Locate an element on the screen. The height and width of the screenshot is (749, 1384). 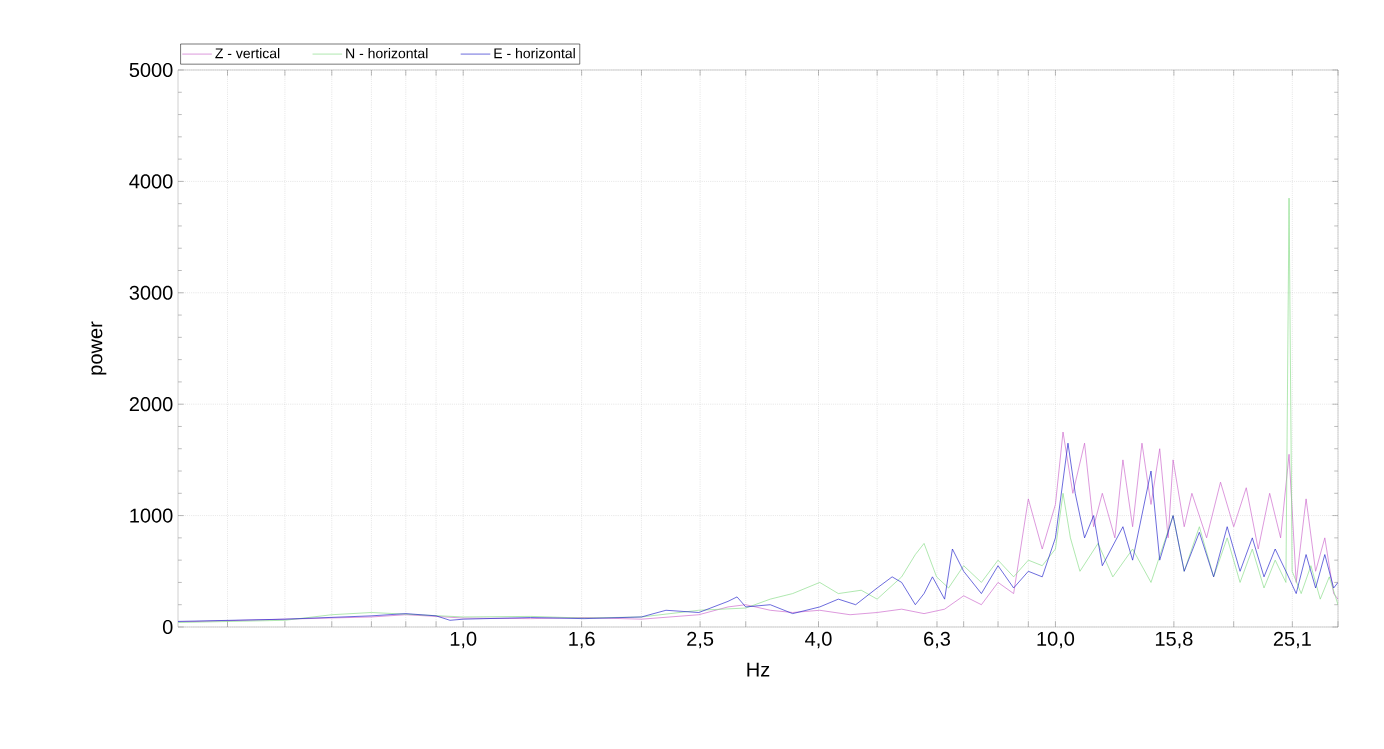
y-tick-label: 5000 is located at coordinates (151, 70).